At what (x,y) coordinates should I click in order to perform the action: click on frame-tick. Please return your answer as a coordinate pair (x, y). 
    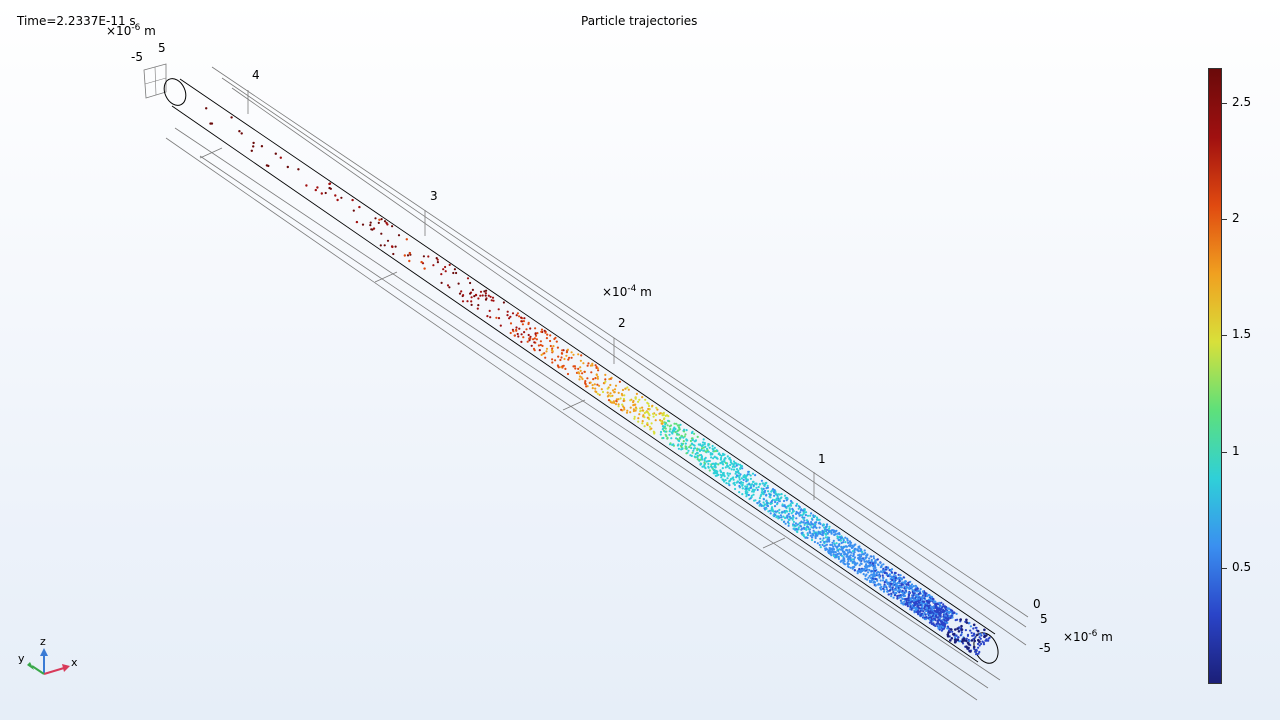
    Looking at the image, I should click on (574, 405).